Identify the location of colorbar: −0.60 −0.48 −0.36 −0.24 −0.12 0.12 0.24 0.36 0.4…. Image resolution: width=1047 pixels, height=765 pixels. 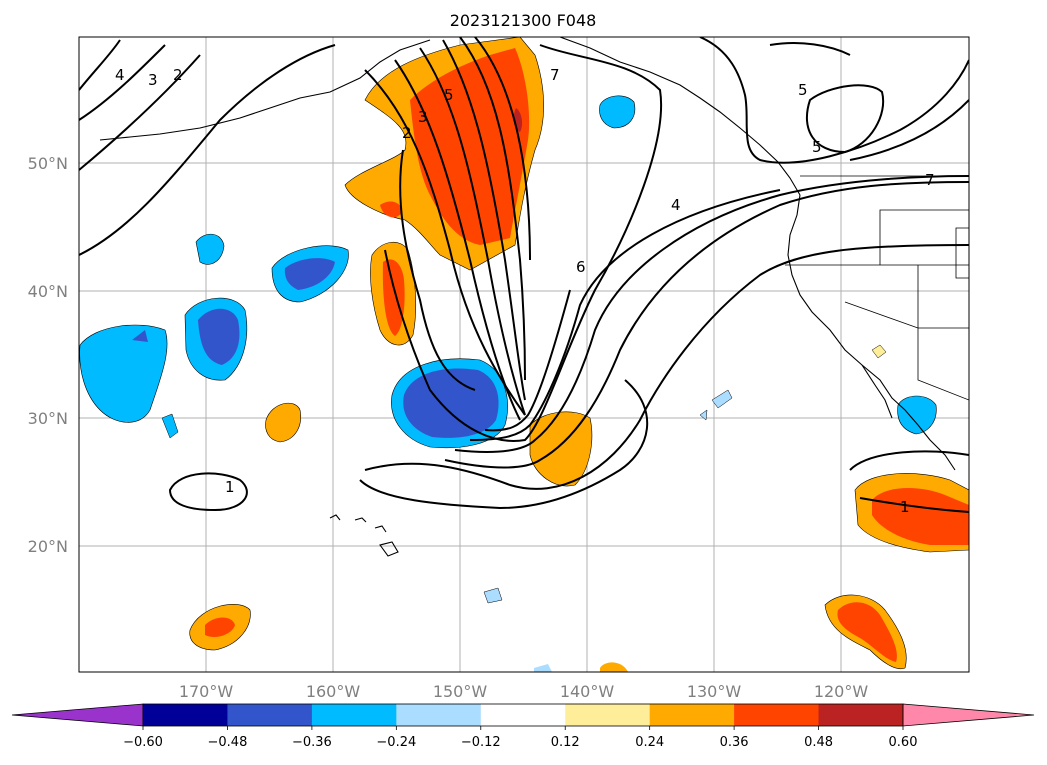
(523, 726).